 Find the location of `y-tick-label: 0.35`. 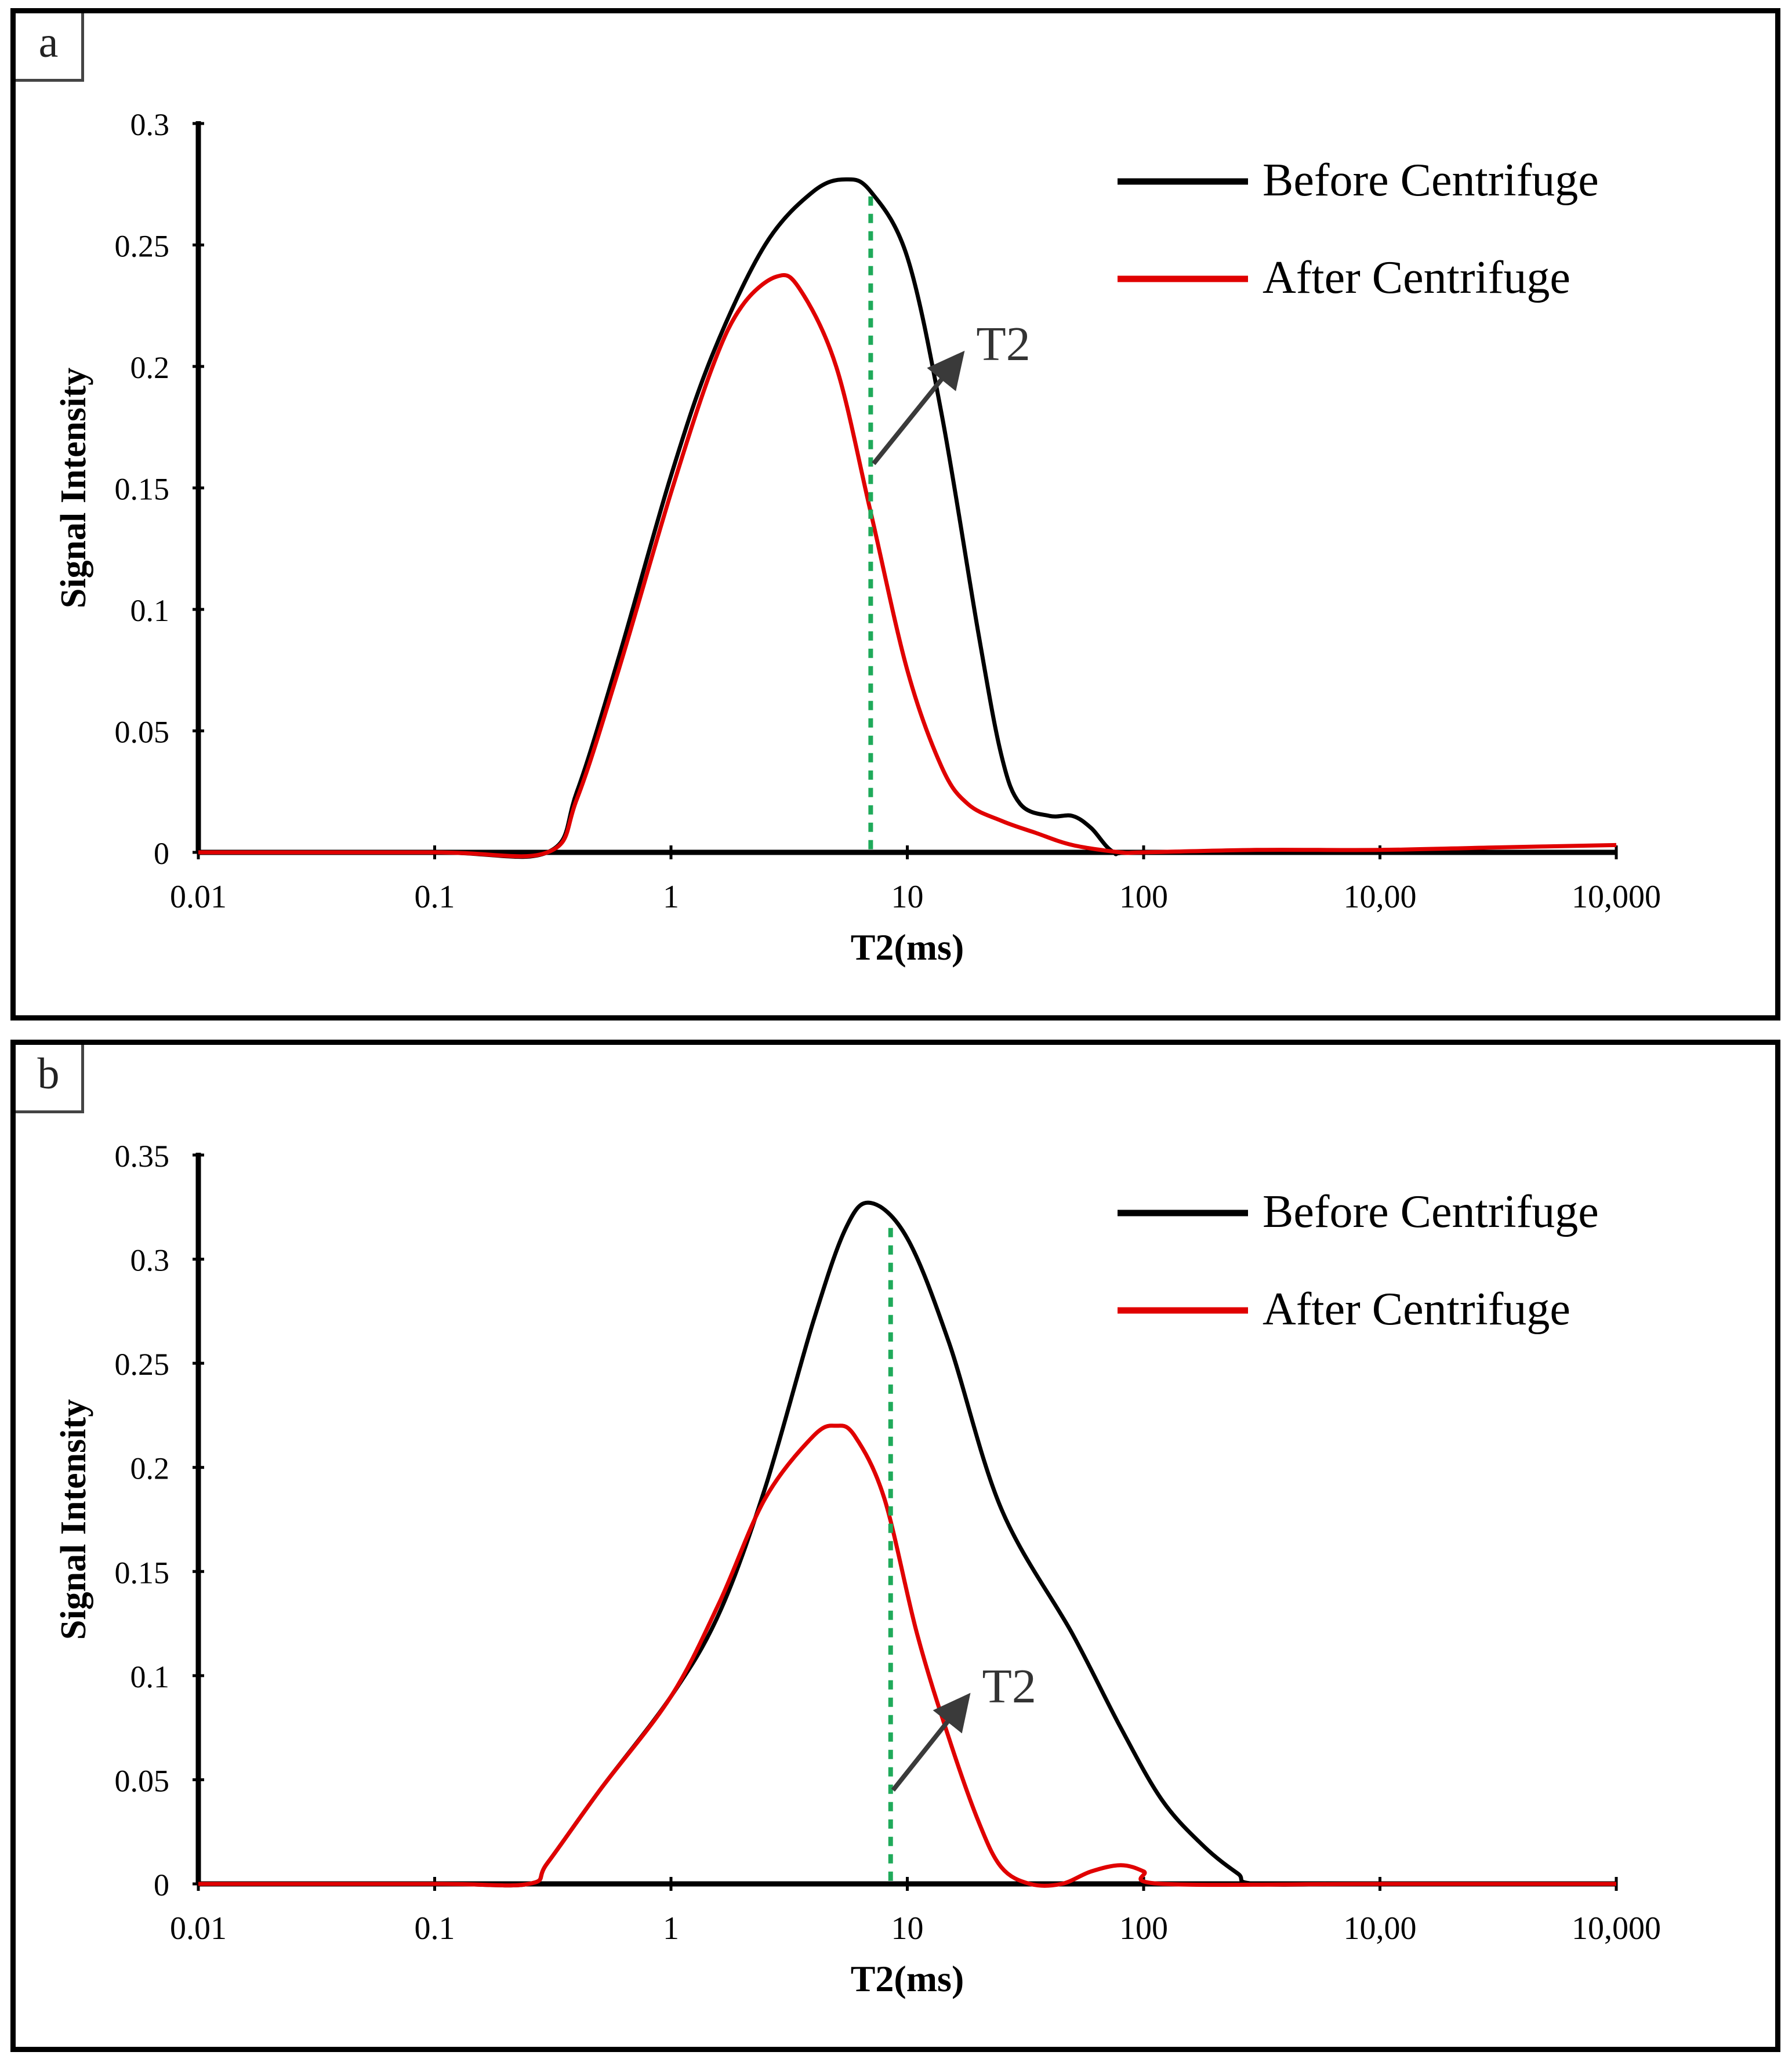

y-tick-label: 0.35 is located at coordinates (142, 1157).